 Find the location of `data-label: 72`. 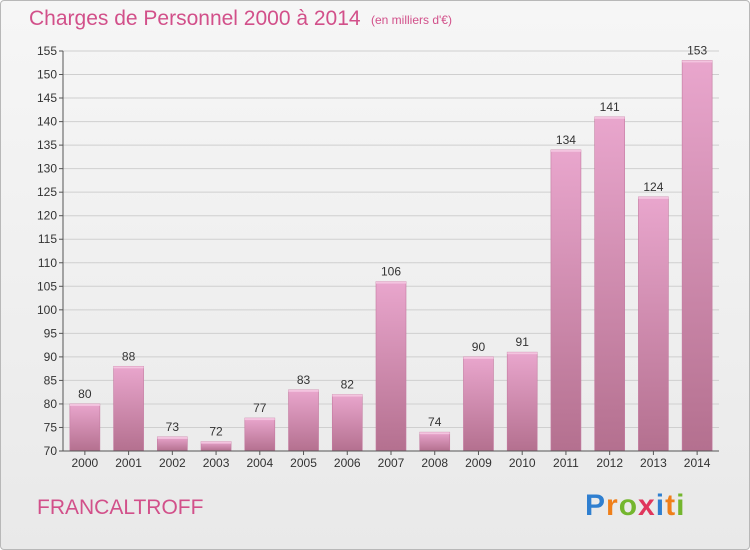

data-label: 72 is located at coordinates (216, 432).